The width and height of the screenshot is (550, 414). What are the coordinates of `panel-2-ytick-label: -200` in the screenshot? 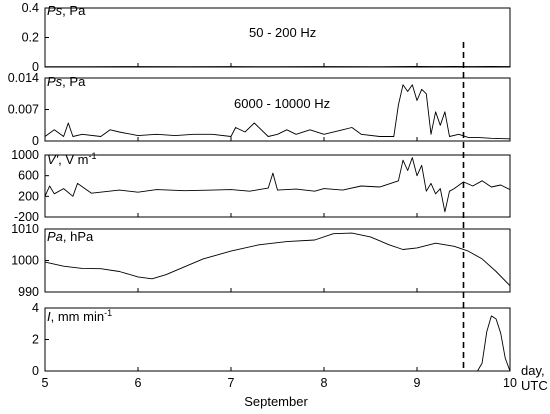 It's located at (26, 217).